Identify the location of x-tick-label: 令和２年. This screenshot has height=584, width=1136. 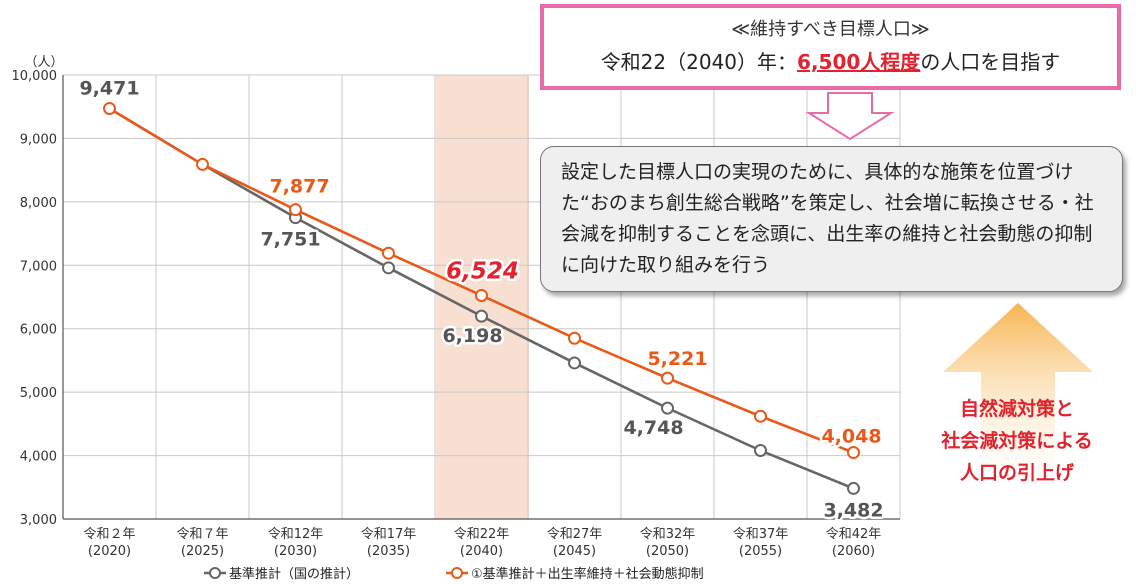
(109, 534).